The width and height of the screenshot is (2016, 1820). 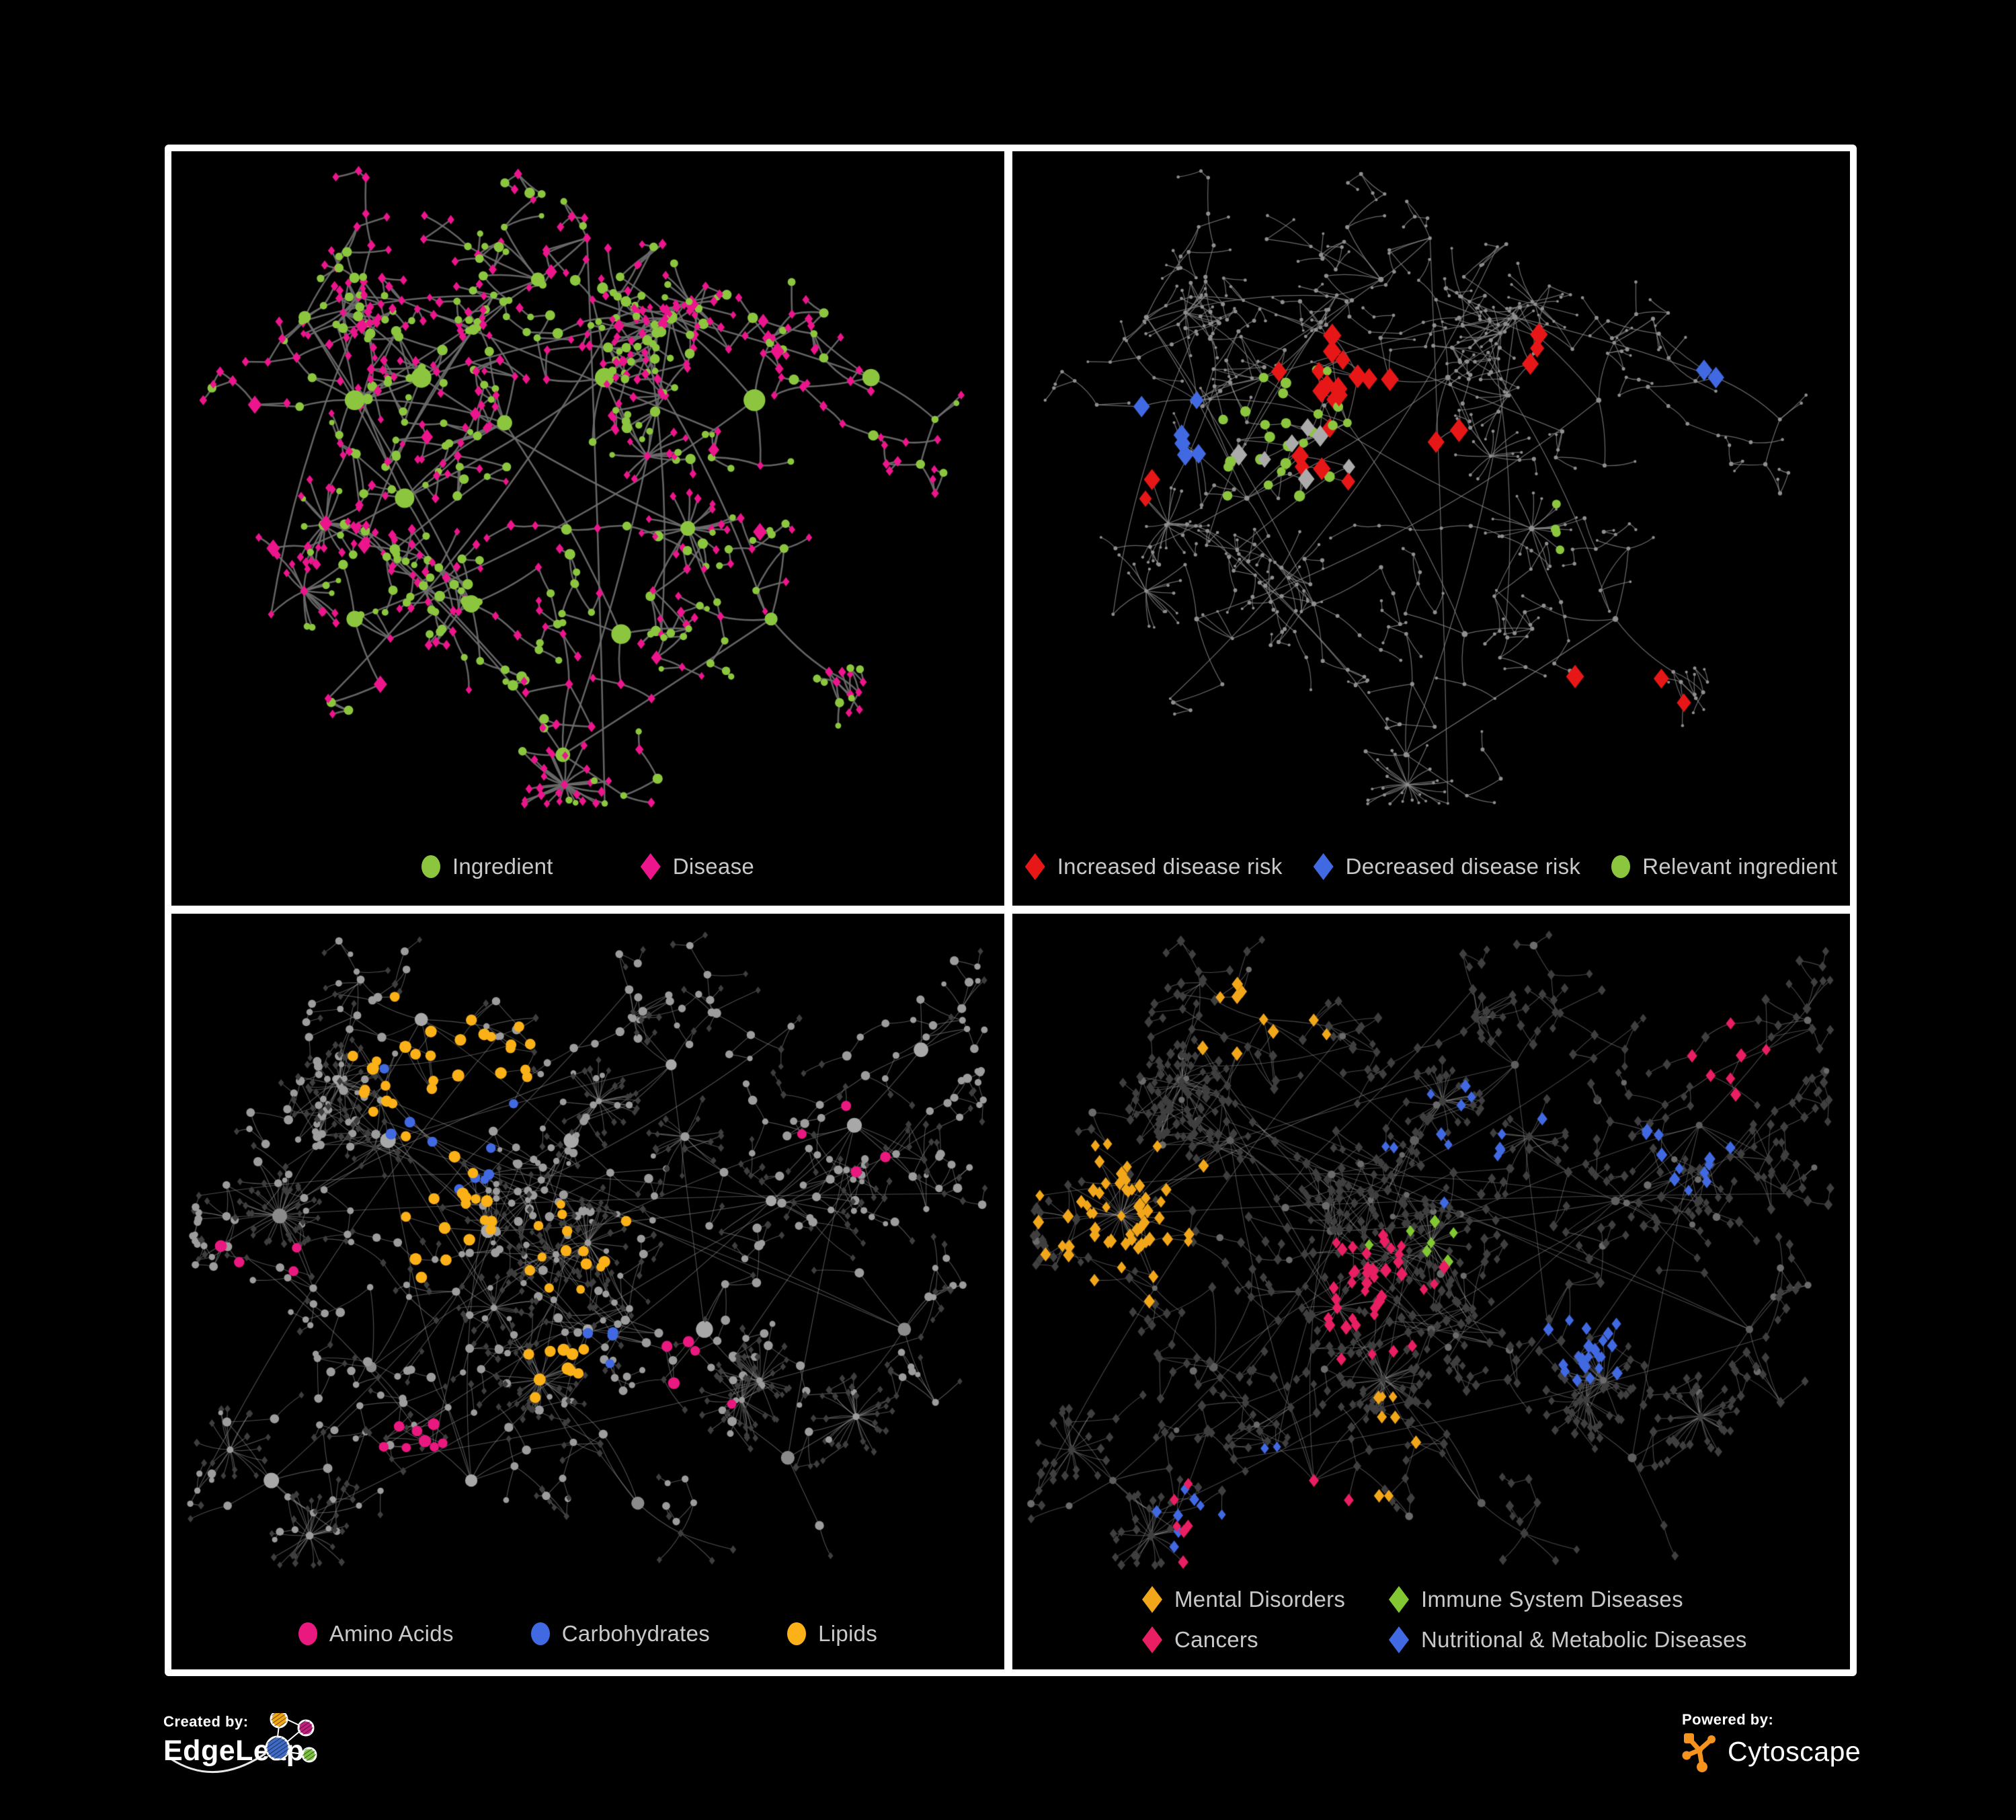 I want to click on legend-item: Amino Acids, so click(x=376, y=1634).